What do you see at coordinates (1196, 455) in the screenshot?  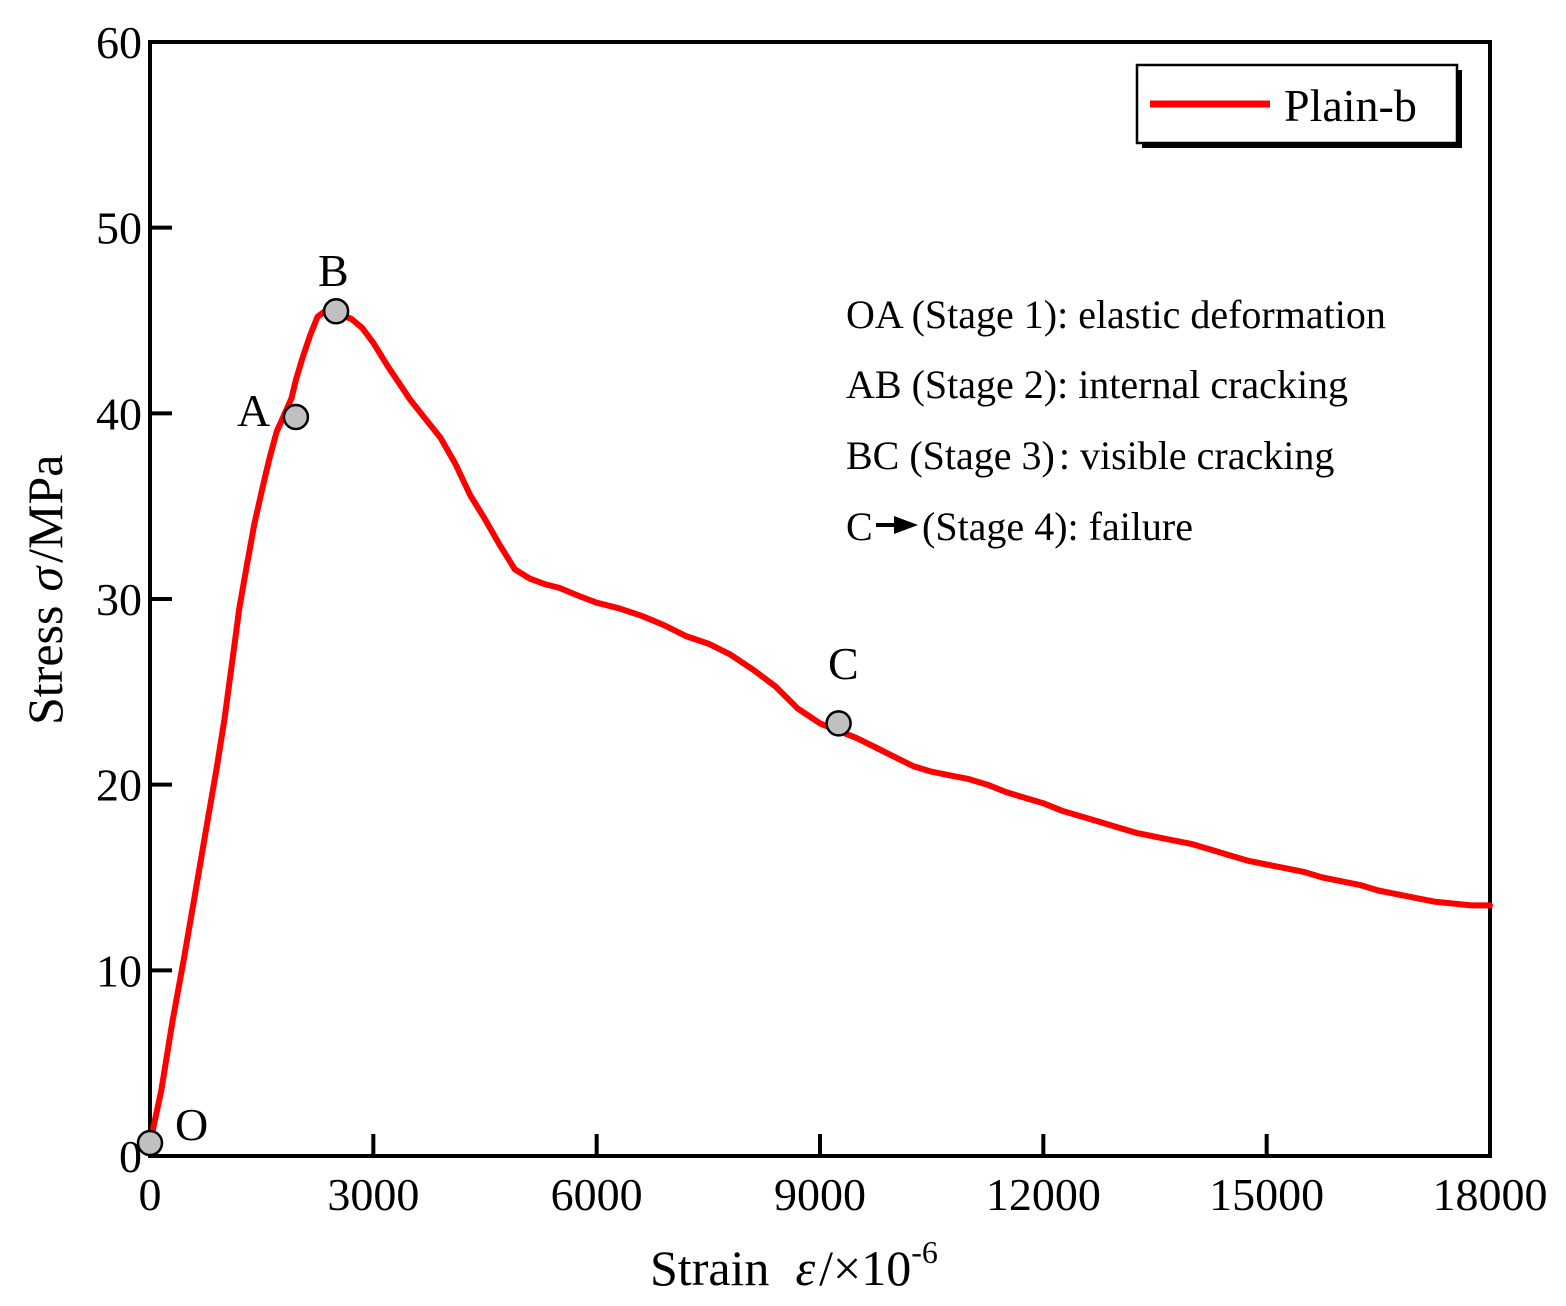 I see `annotation-stage-3-desc: : visible cracking` at bounding box center [1196, 455].